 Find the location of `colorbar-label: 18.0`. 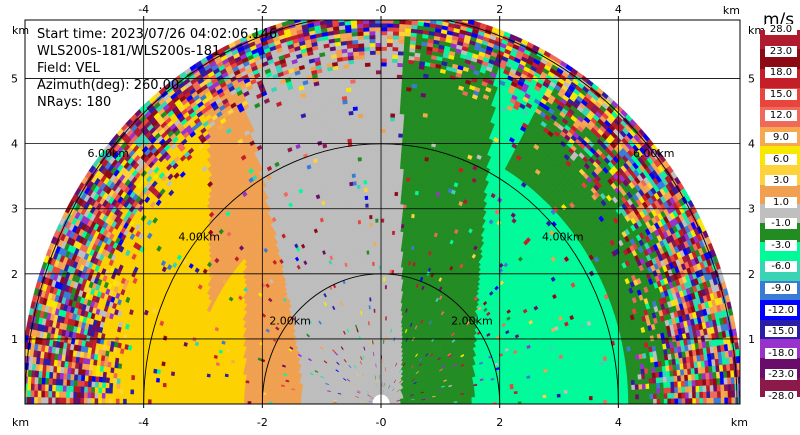

colorbar-label: 18.0 is located at coordinates (781, 73).